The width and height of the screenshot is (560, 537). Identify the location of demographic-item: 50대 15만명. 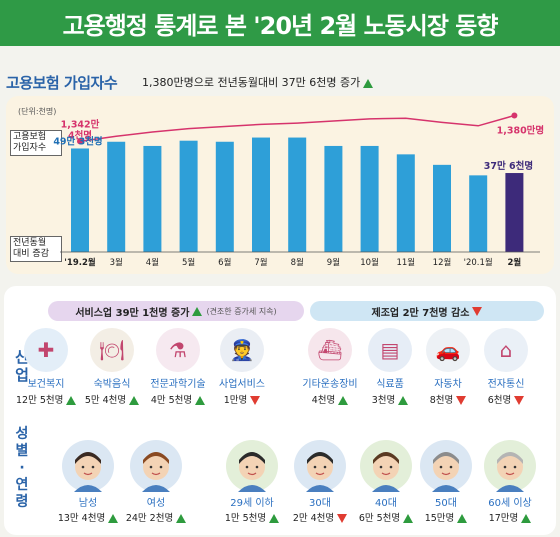
(446, 482).